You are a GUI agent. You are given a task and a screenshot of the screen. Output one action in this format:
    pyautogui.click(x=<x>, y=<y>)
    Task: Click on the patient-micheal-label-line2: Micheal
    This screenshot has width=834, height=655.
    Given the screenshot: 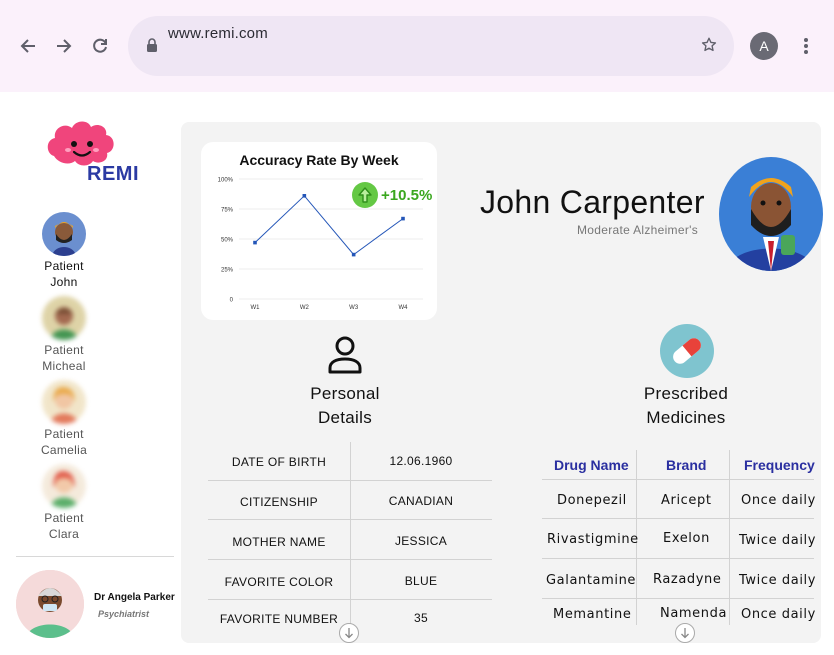 What is the action you would take?
    pyautogui.click(x=64, y=366)
    